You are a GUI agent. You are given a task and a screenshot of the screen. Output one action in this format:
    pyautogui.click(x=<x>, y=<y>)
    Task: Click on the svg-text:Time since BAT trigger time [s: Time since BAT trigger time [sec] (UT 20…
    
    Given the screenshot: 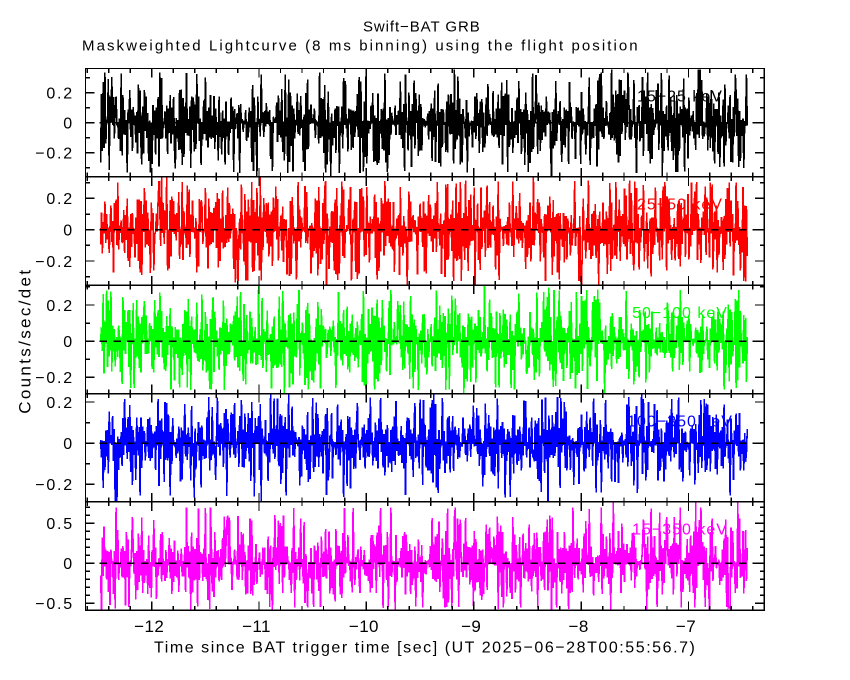 What is the action you would take?
    pyautogui.click(x=425, y=648)
    